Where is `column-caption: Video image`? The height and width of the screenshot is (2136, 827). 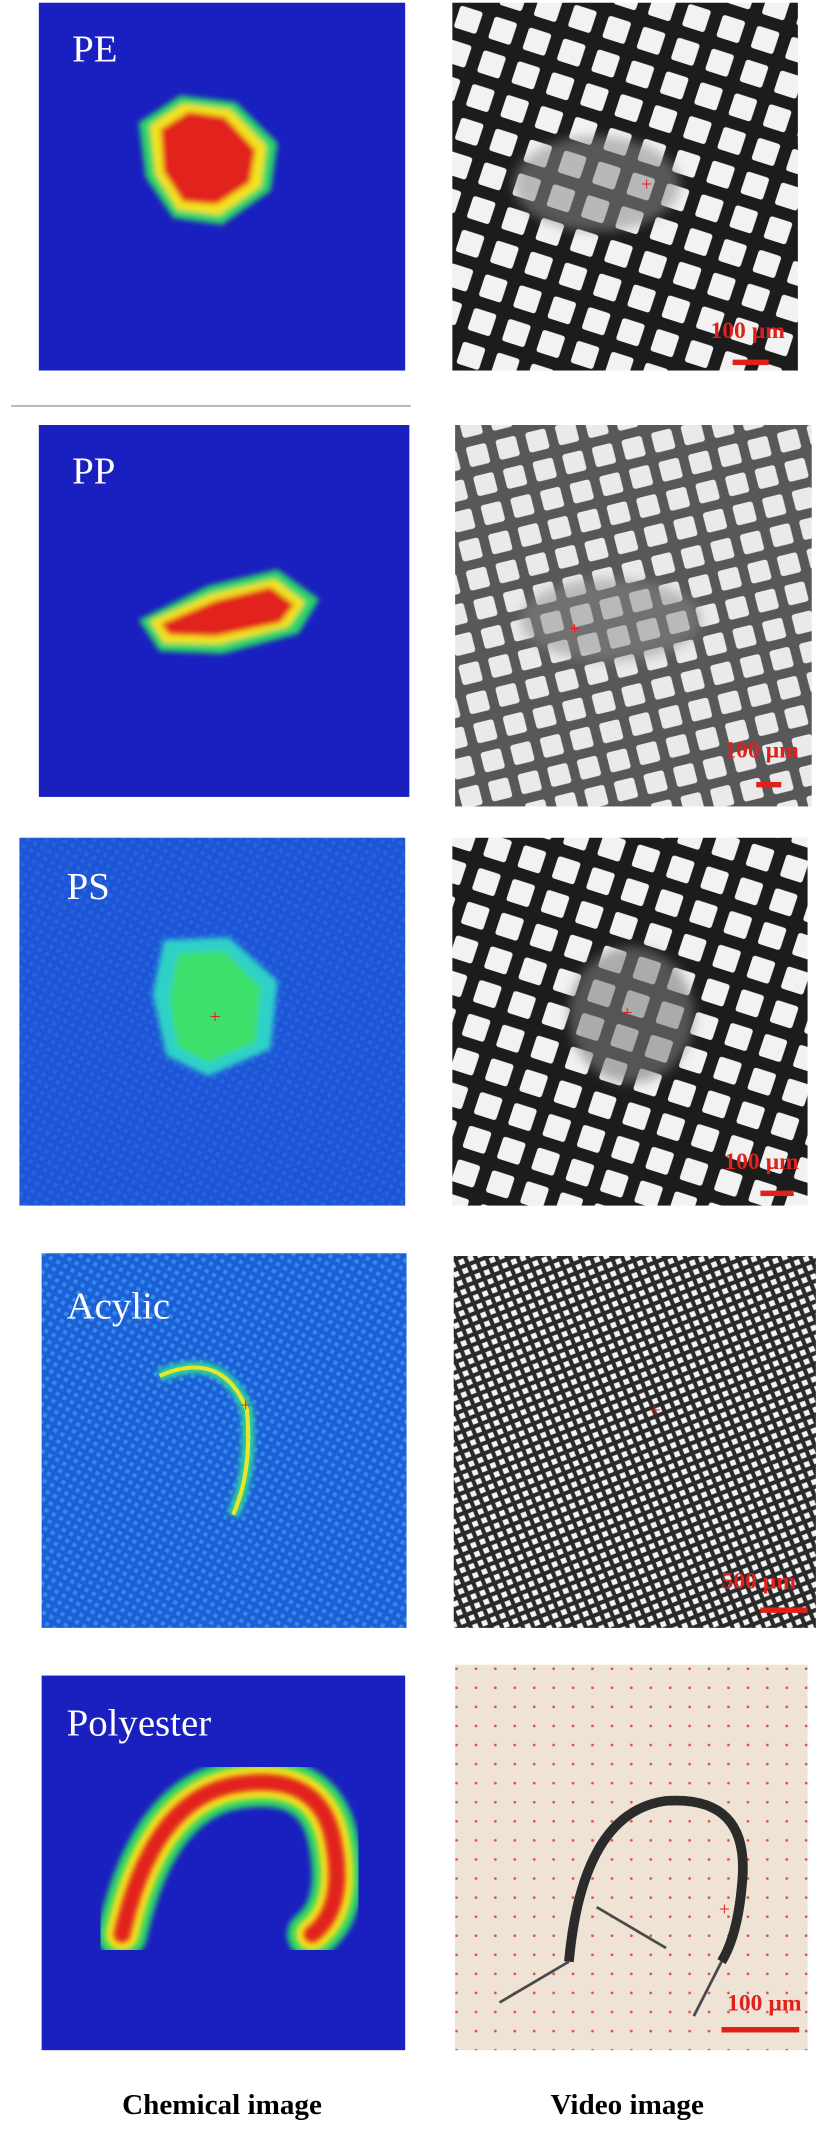
column-caption: Video image is located at coordinates (627, 2105).